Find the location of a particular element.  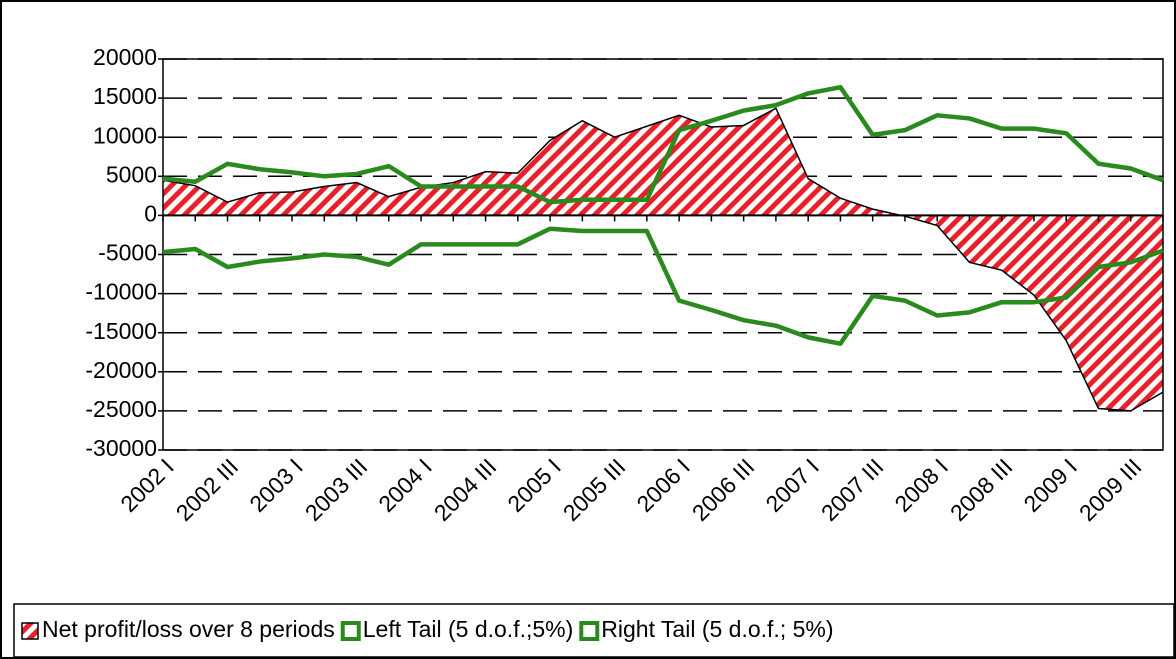

legend-label: Left Tail (5 d.o.f.;5%) is located at coordinates (468, 629).